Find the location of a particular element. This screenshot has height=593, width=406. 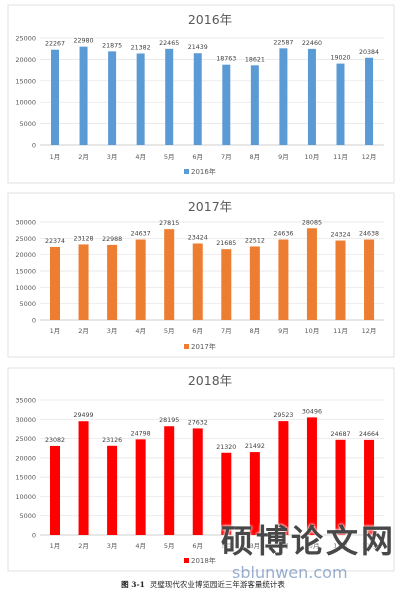

chart-title: 2017年 is located at coordinates (210, 206).